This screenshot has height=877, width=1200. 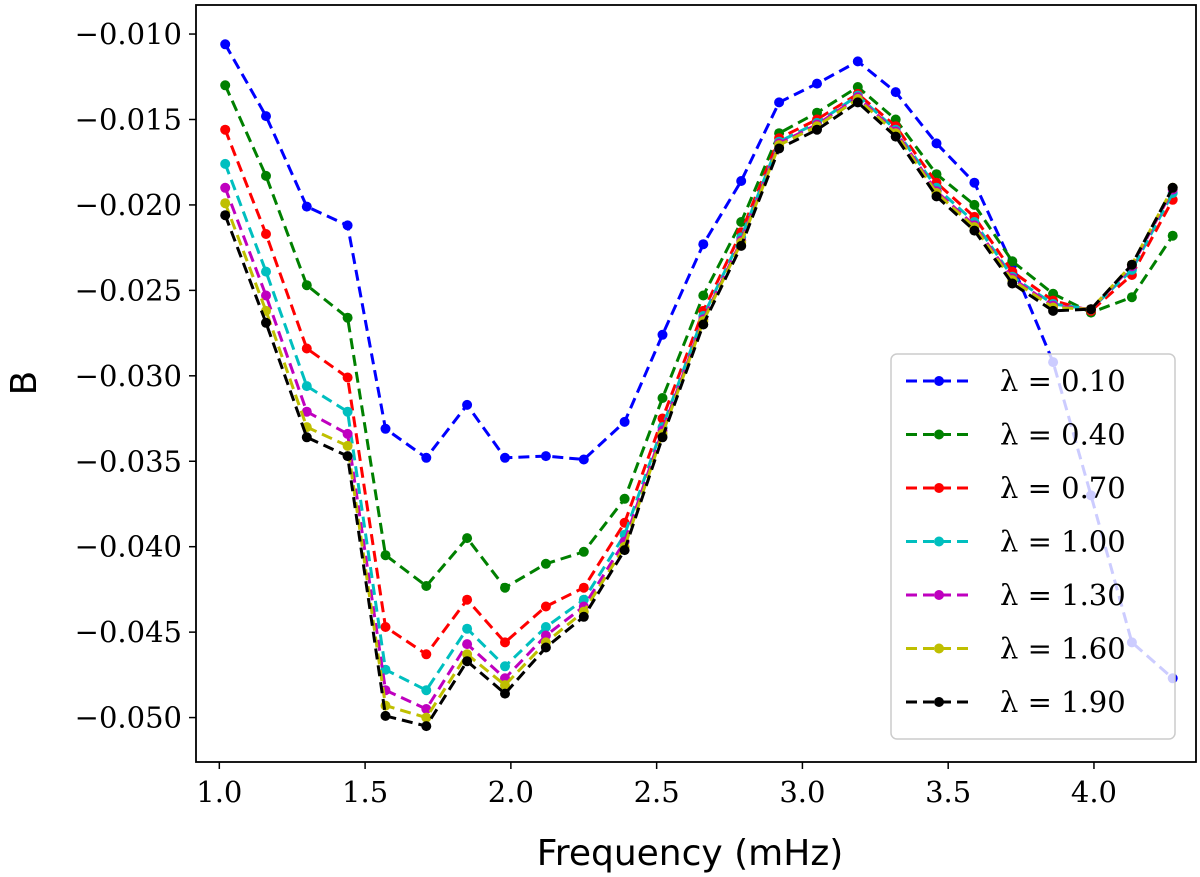 I want to click on legend-label: λ = 0.70, so click(x=1063, y=488).